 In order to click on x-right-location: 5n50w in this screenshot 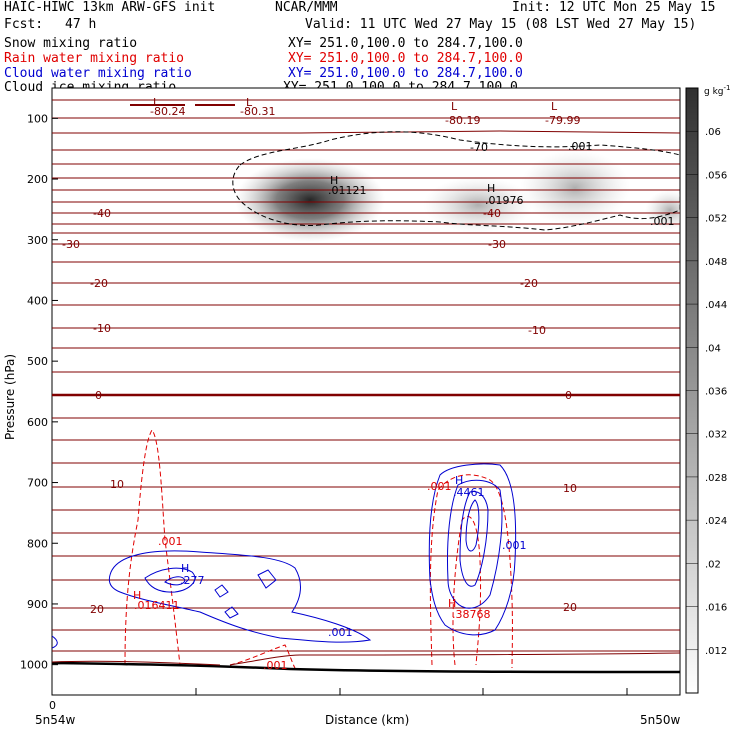, I will do `click(660, 720)`.